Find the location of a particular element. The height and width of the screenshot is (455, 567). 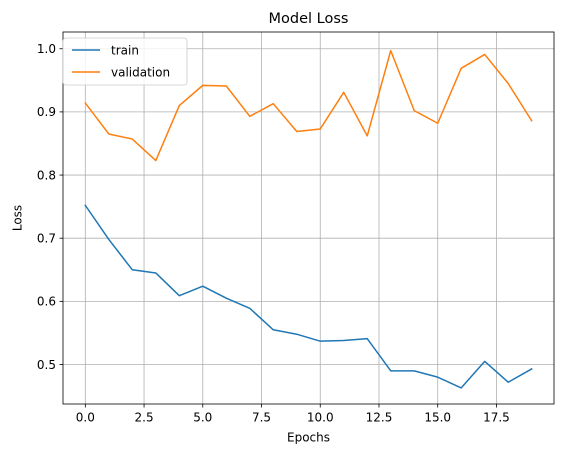

legend-label-train: train is located at coordinates (125, 51).